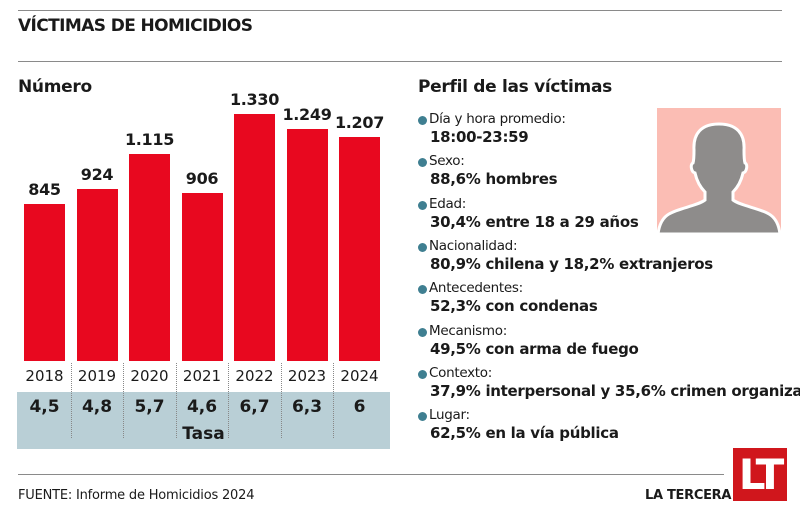 The height and width of the screenshot is (517, 800). What do you see at coordinates (307, 115) in the screenshot?
I see `bar-value-label: 1.249` at bounding box center [307, 115].